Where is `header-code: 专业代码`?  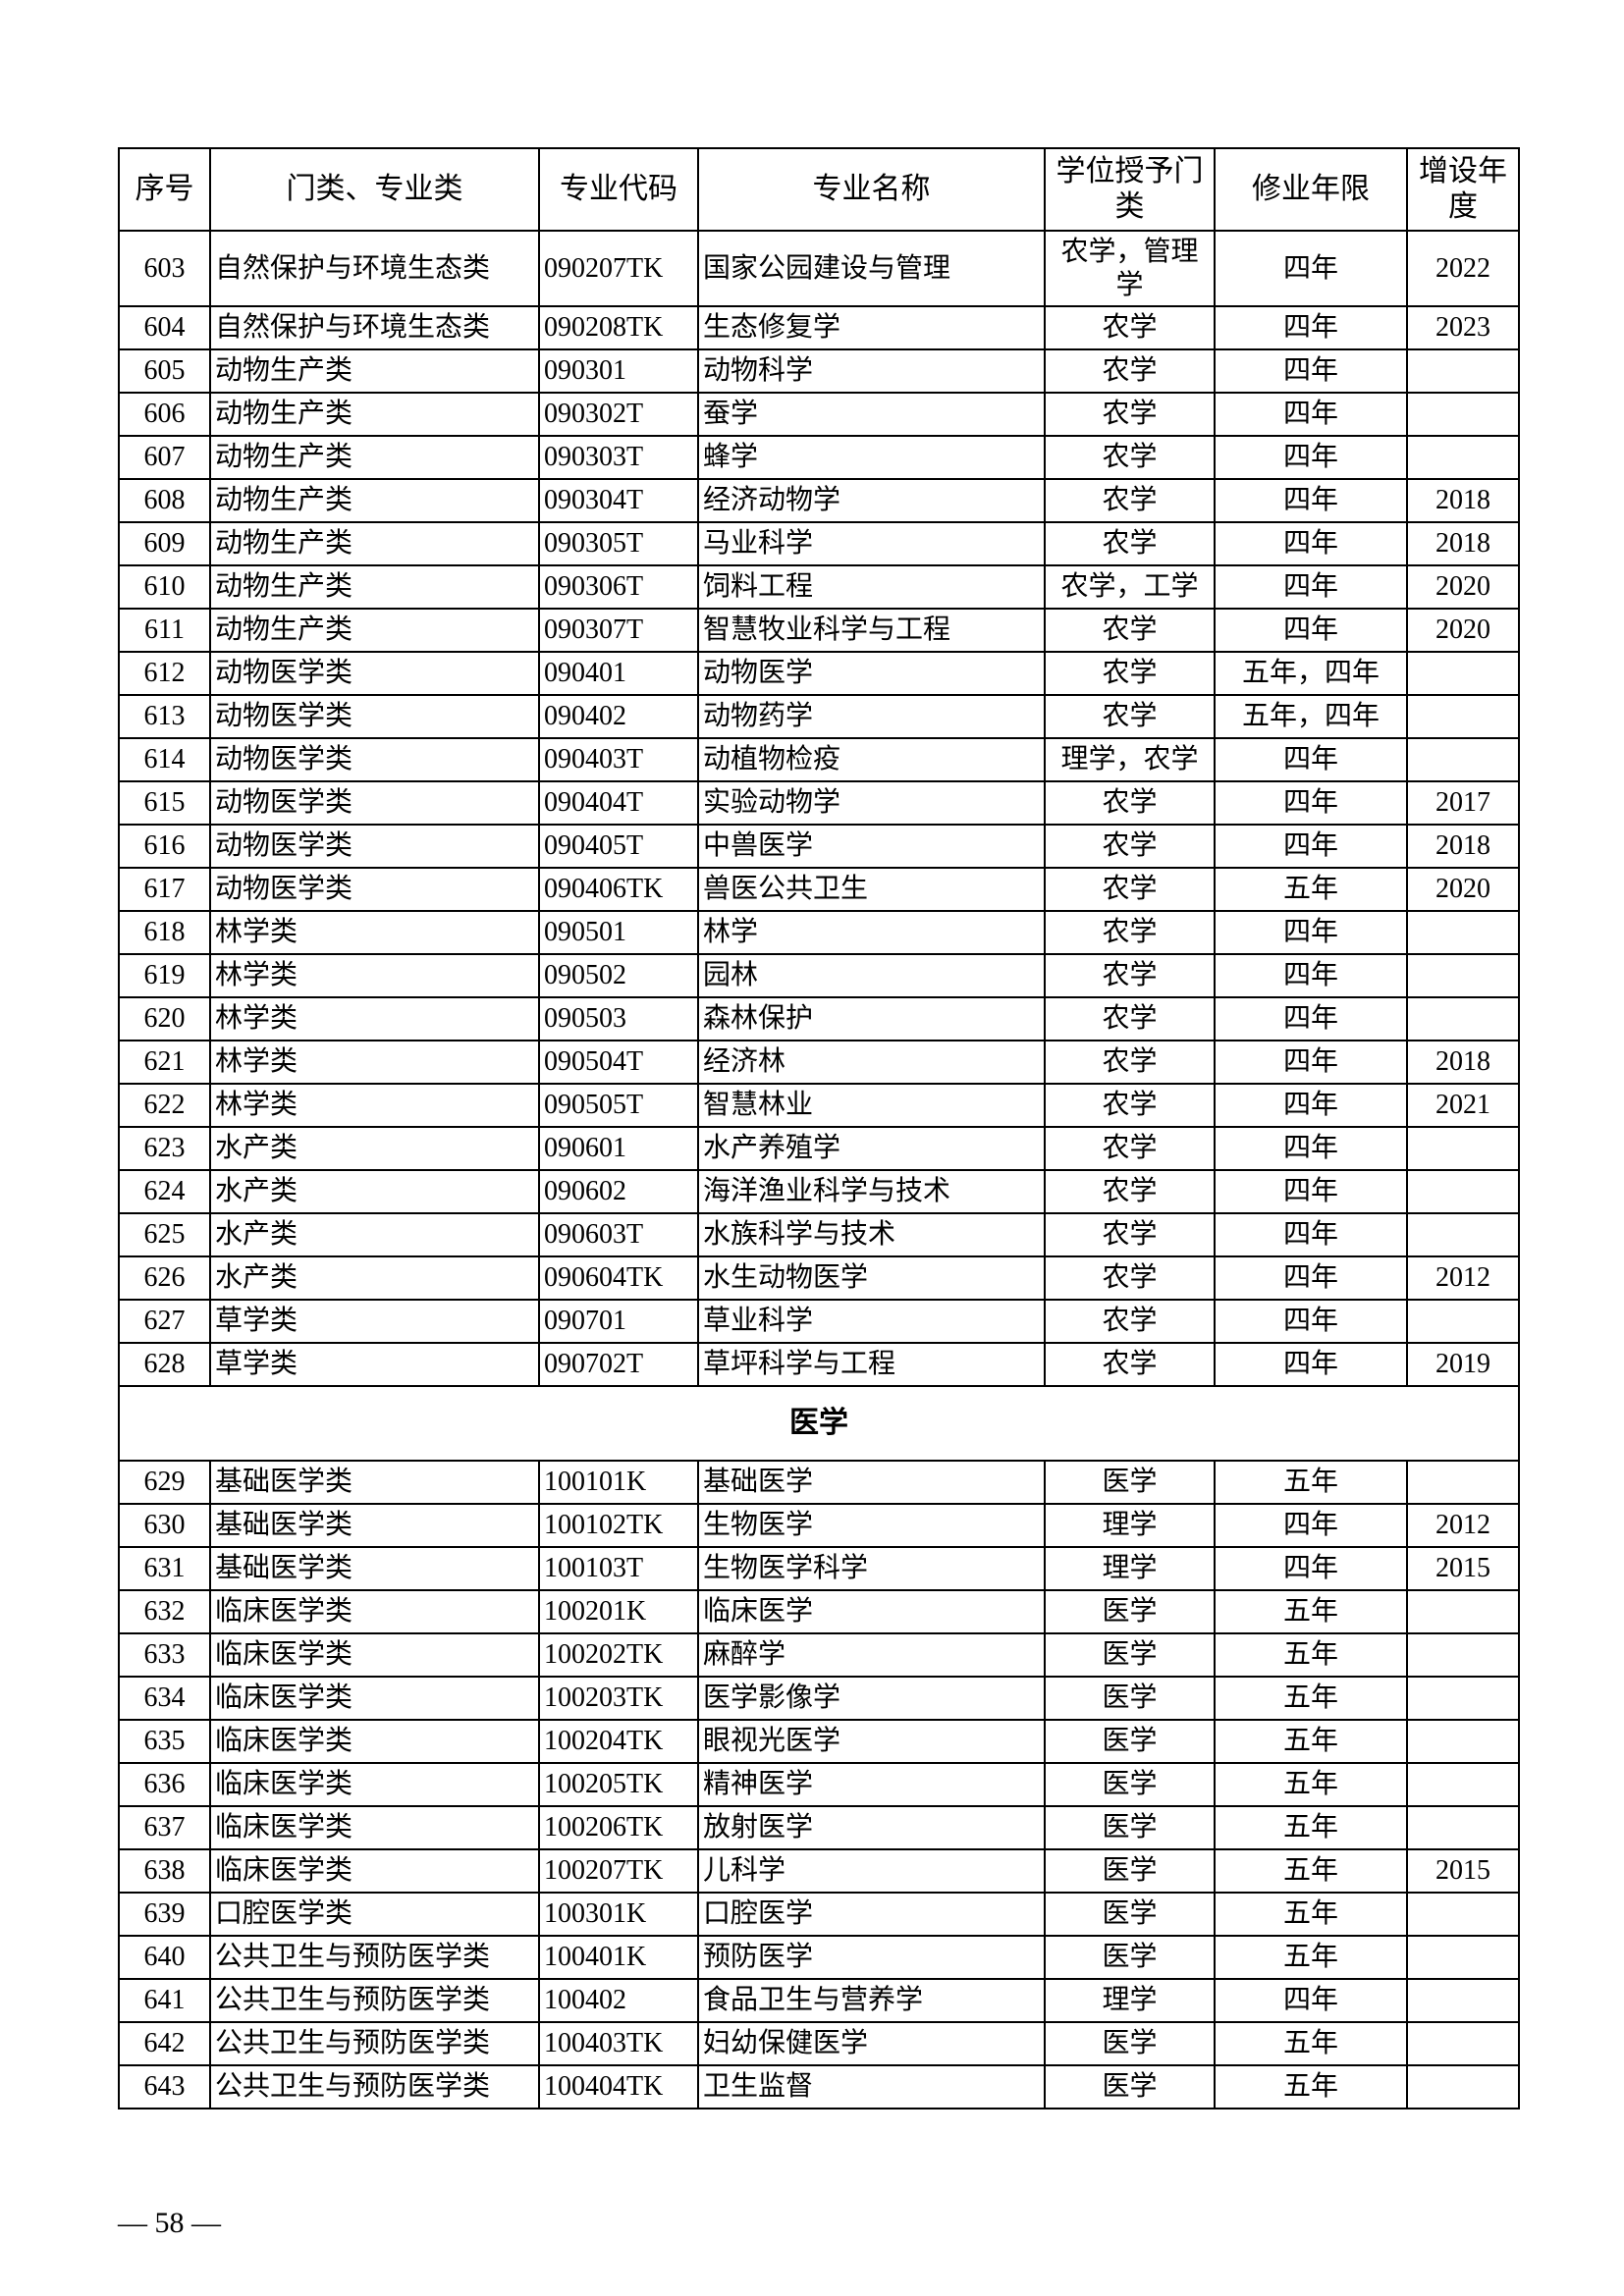
header-code: 专业代码 is located at coordinates (618, 189).